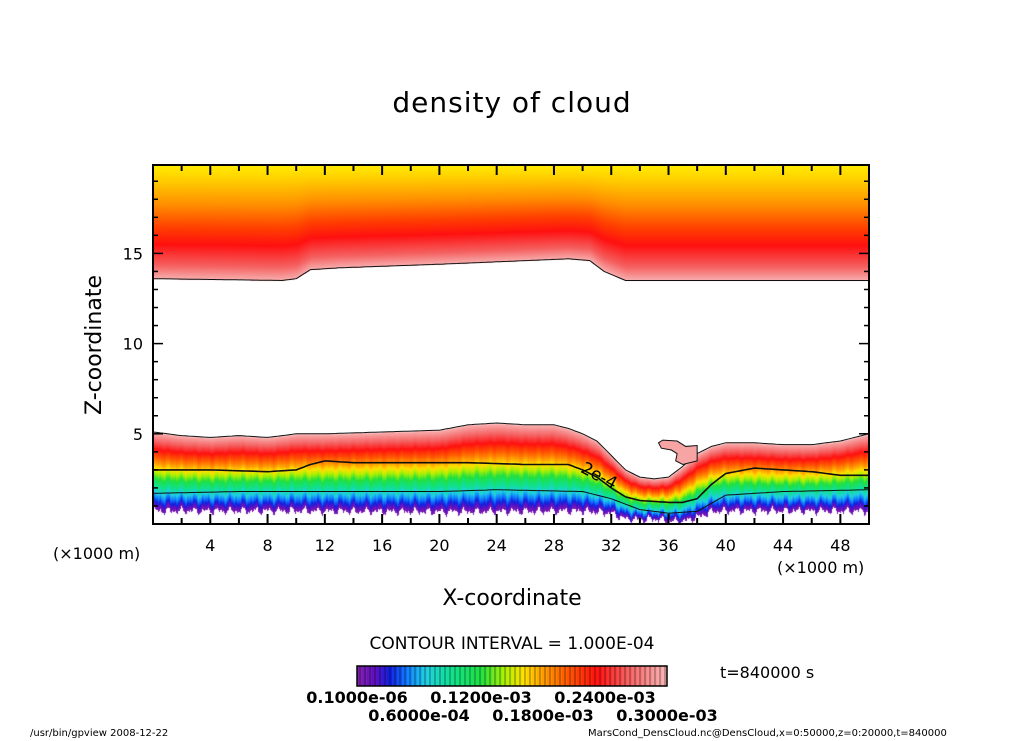 The height and width of the screenshot is (741, 1024). I want to click on x-tick-label: 40, so click(726, 545).